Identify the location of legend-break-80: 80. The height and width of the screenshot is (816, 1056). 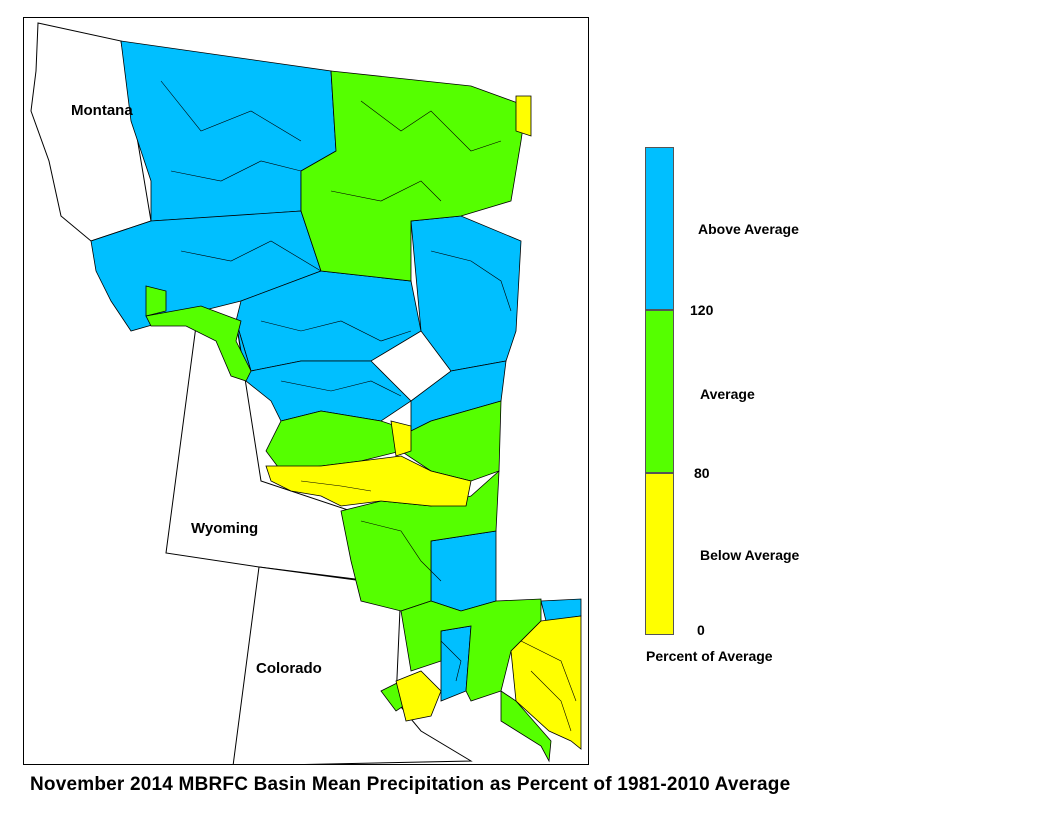
(702, 473).